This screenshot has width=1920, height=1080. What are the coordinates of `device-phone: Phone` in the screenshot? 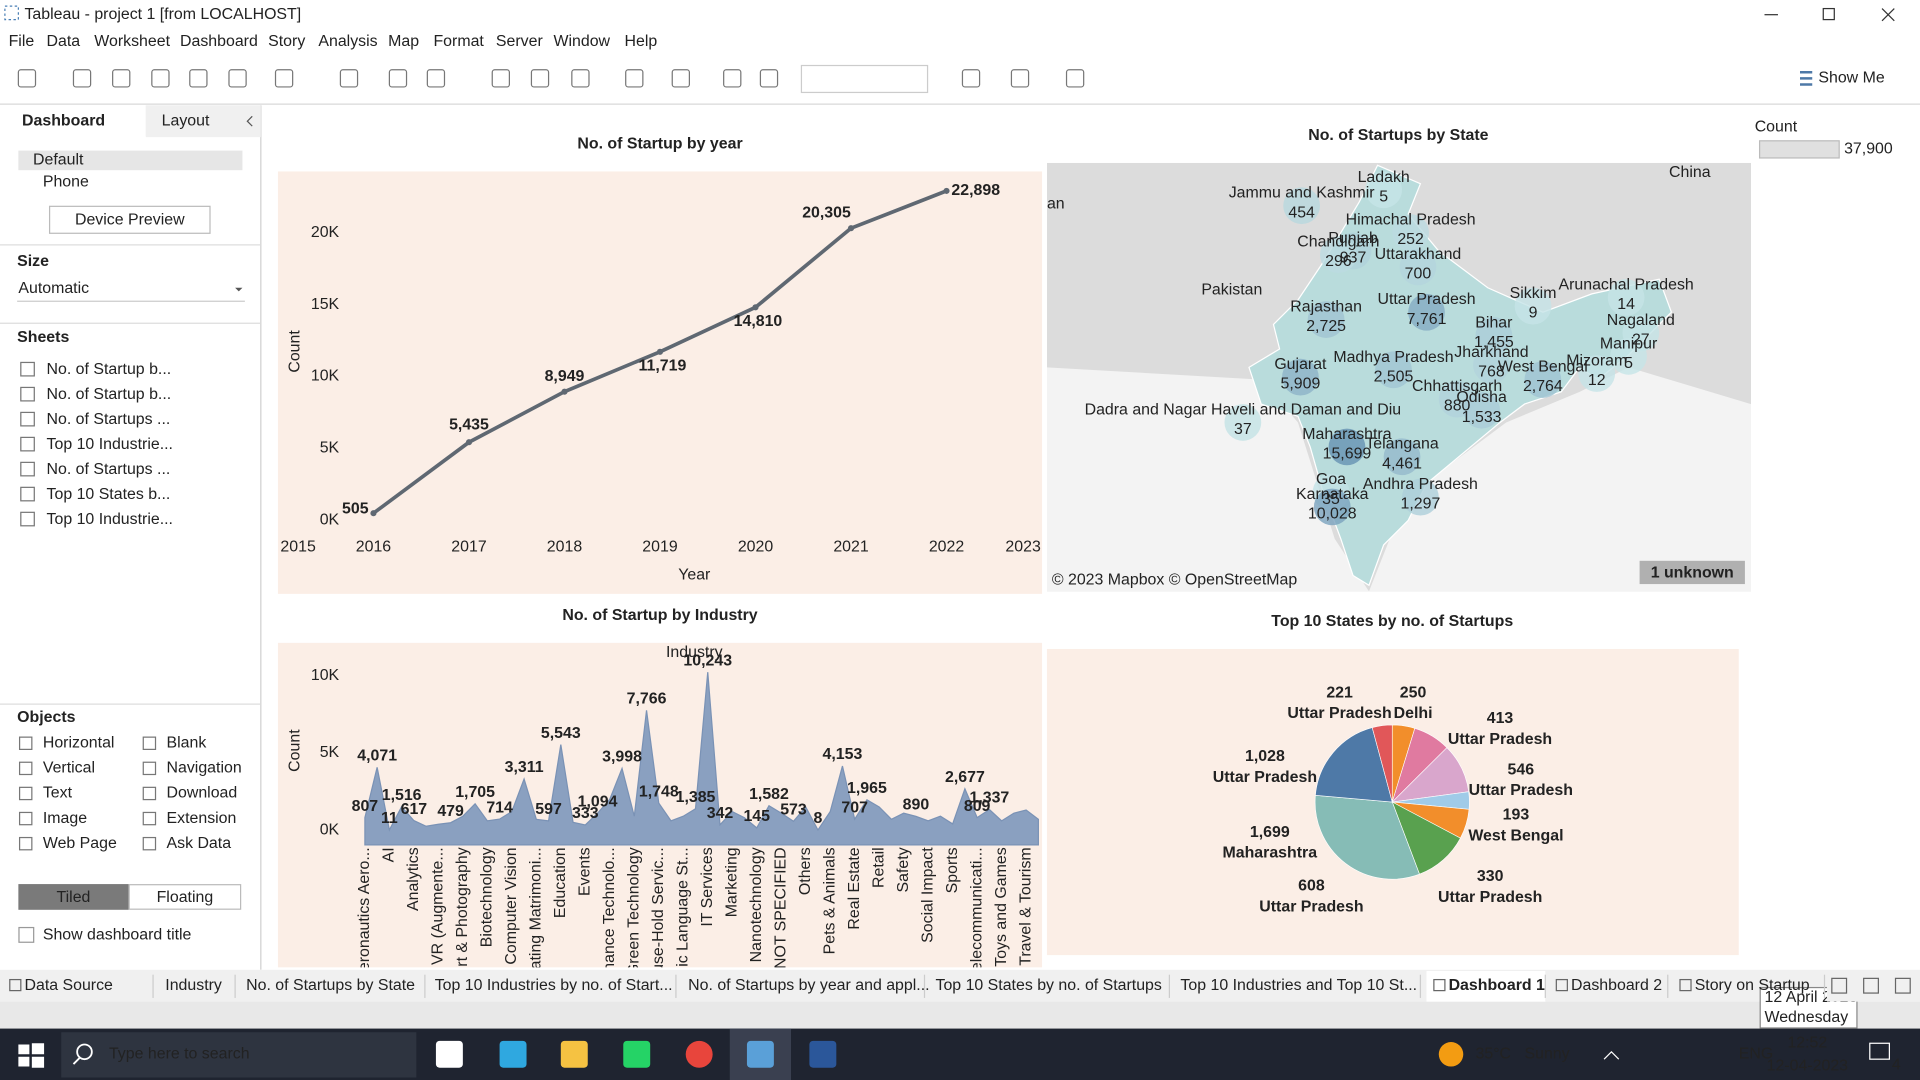 It's located at (66, 182).